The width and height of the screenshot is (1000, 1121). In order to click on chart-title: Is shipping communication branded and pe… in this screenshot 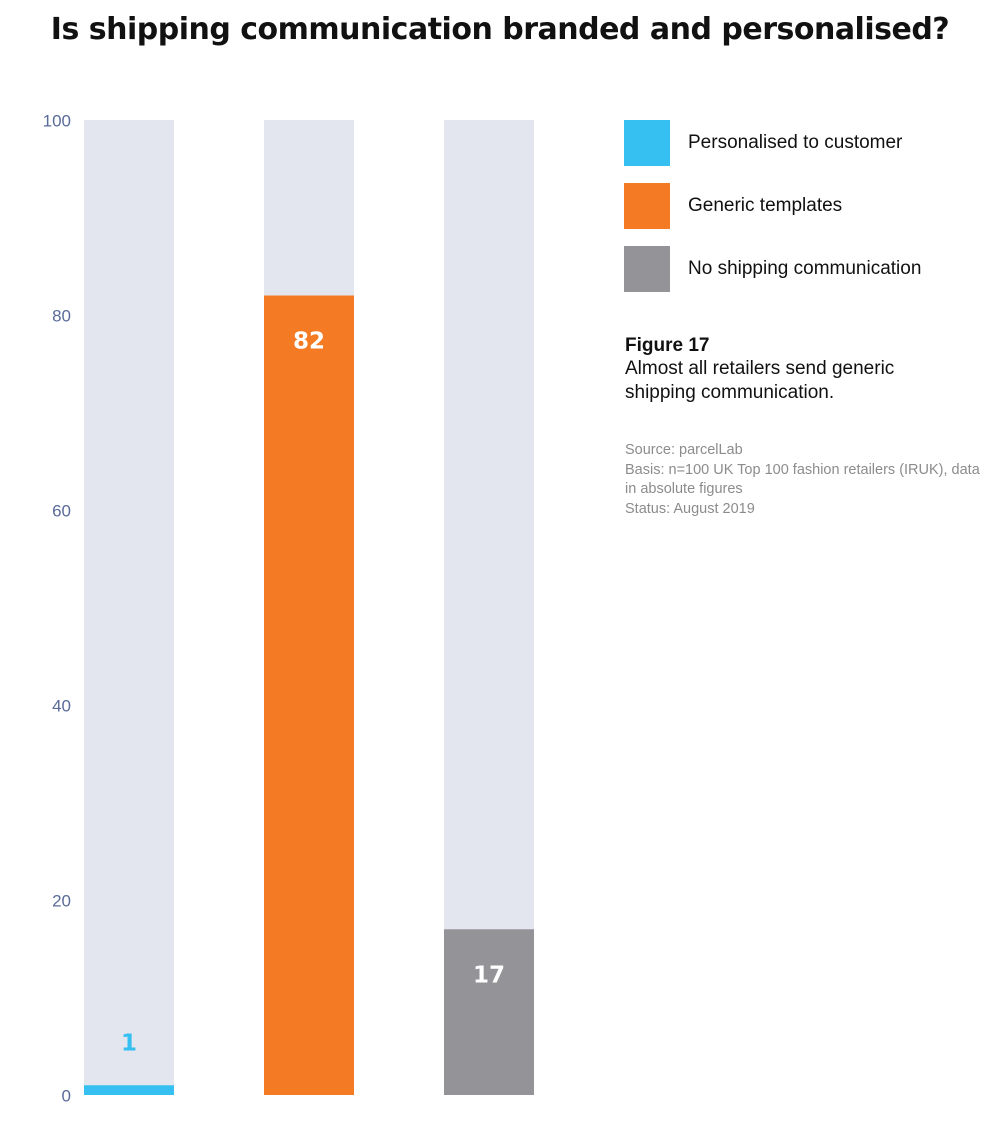, I will do `click(500, 29)`.